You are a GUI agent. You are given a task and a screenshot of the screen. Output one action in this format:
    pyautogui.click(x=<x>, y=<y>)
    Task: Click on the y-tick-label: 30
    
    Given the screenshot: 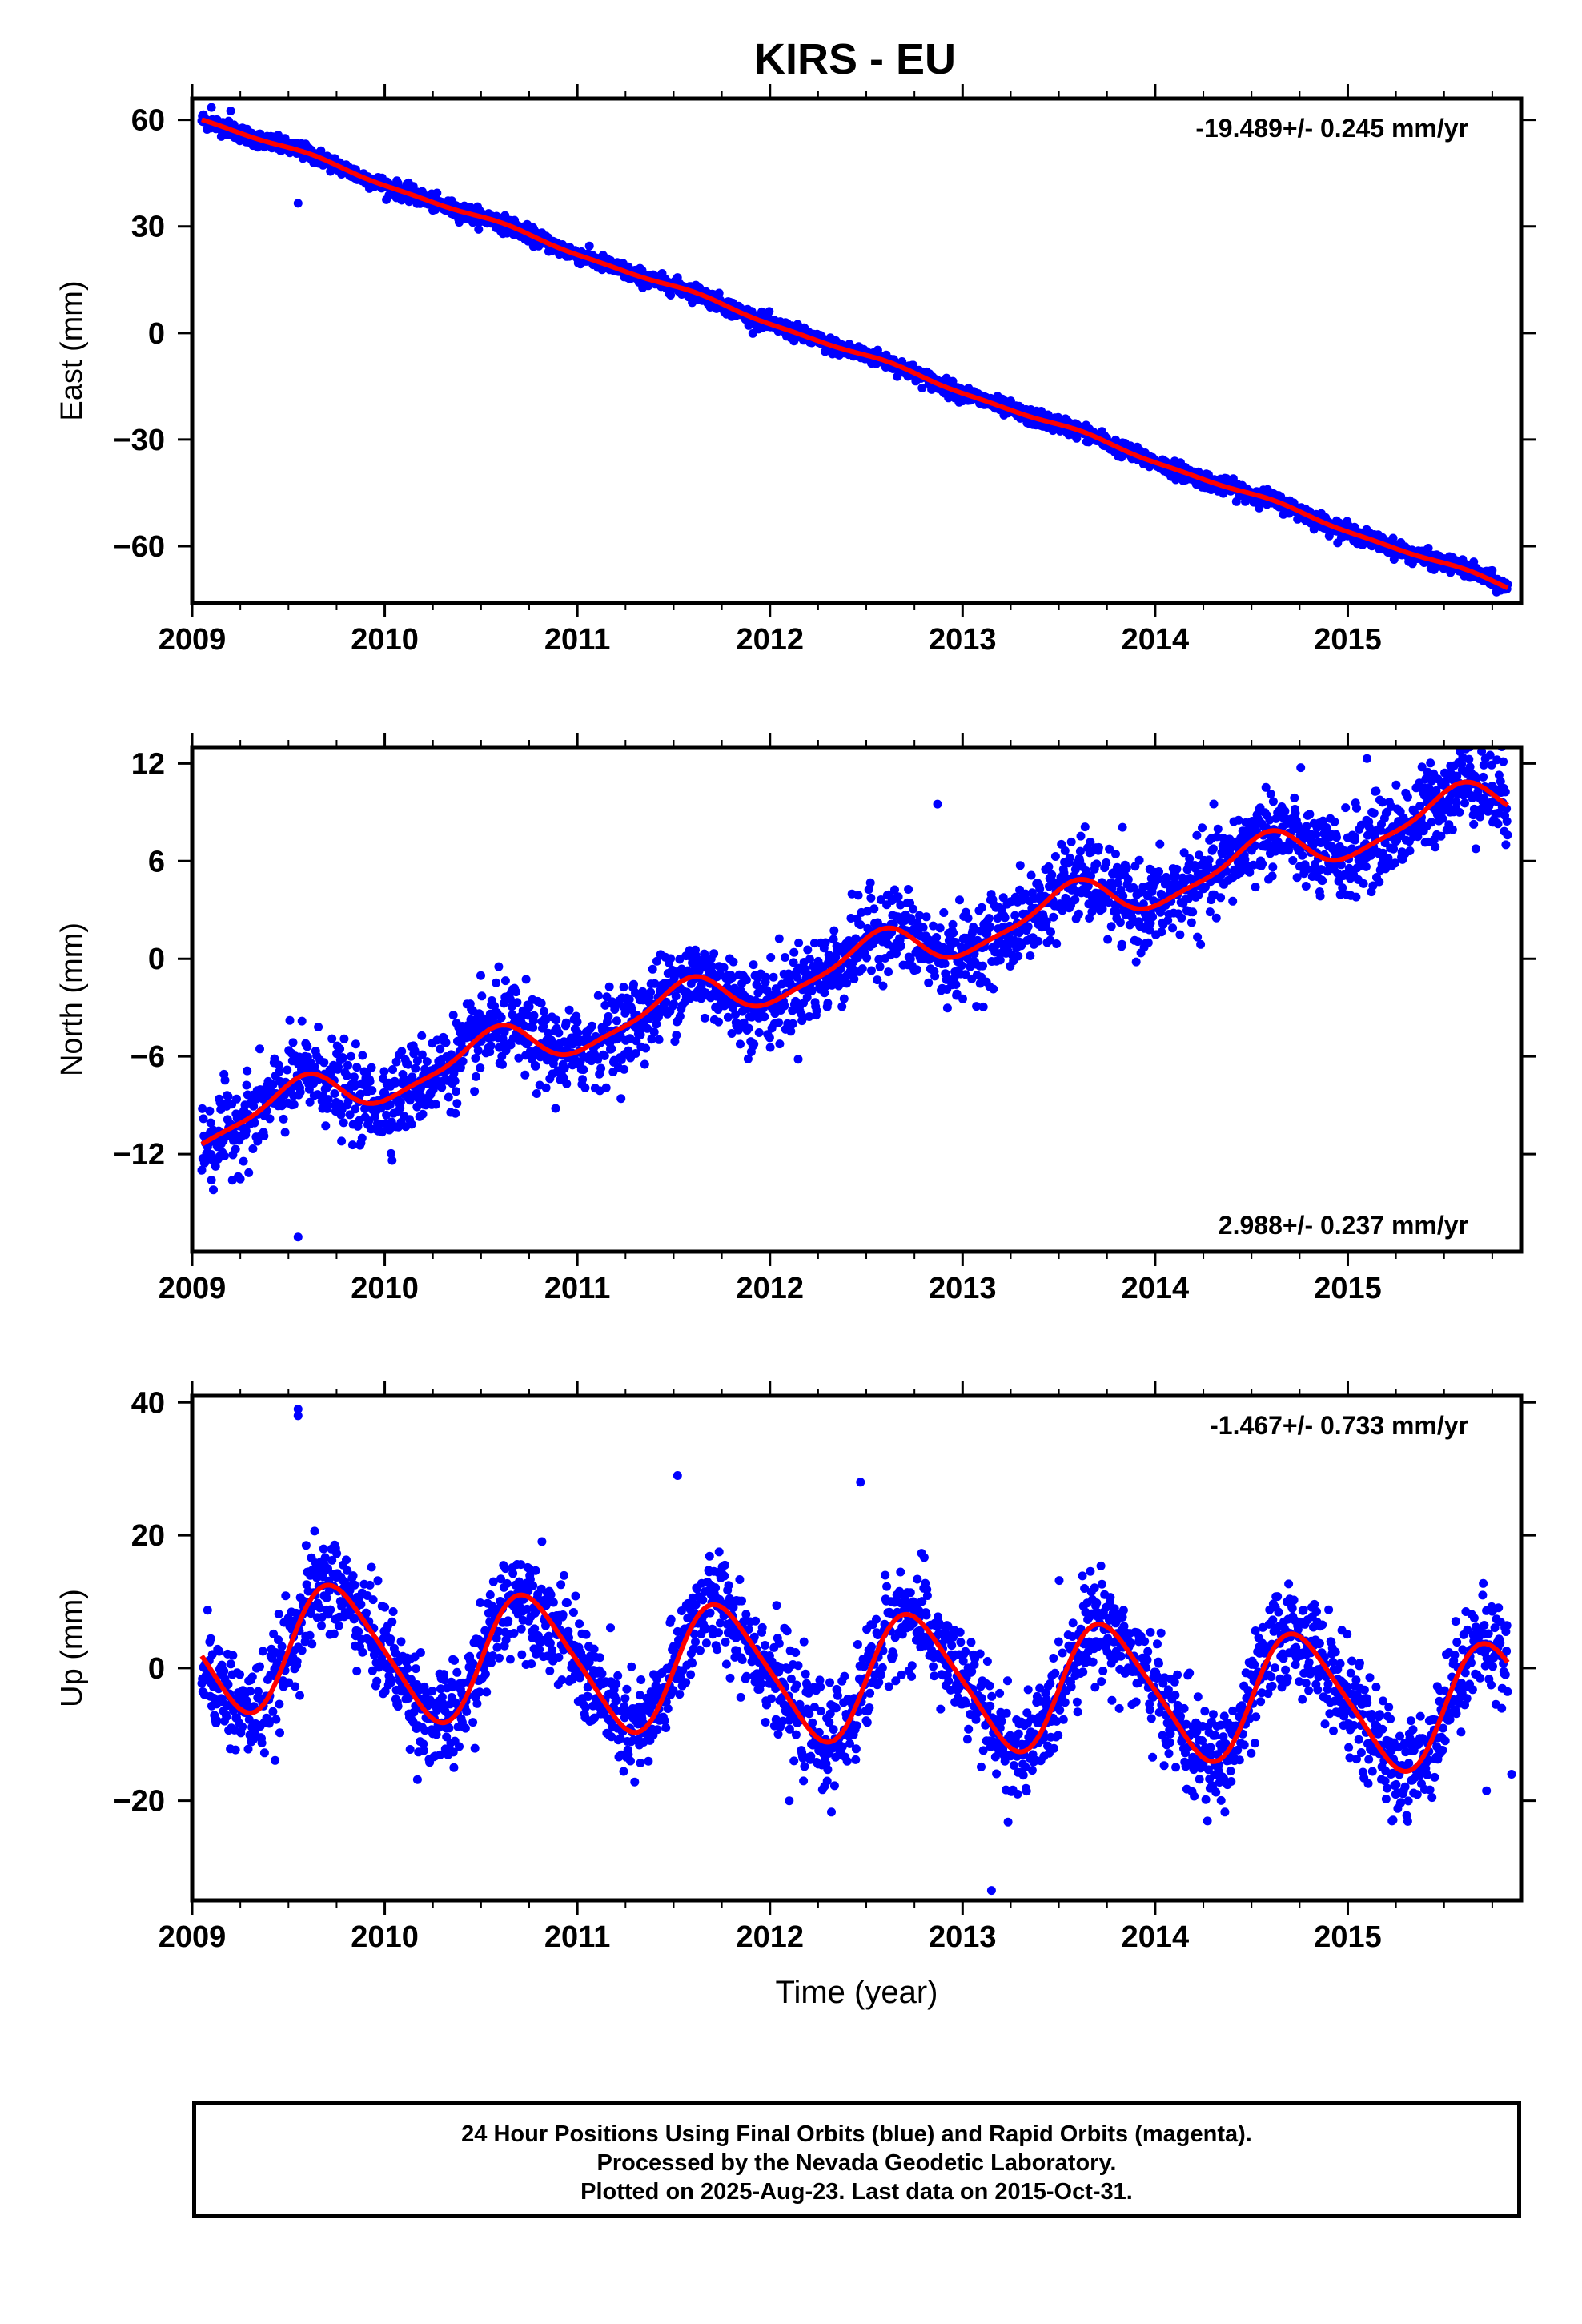 What is the action you would take?
    pyautogui.click(x=148, y=228)
    